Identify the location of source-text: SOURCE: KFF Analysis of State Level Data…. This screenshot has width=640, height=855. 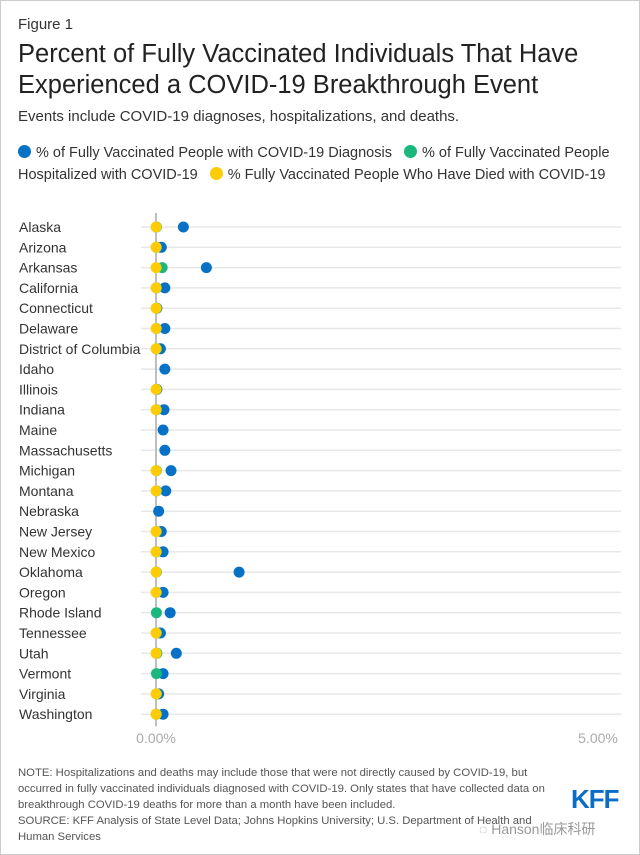
(275, 829).